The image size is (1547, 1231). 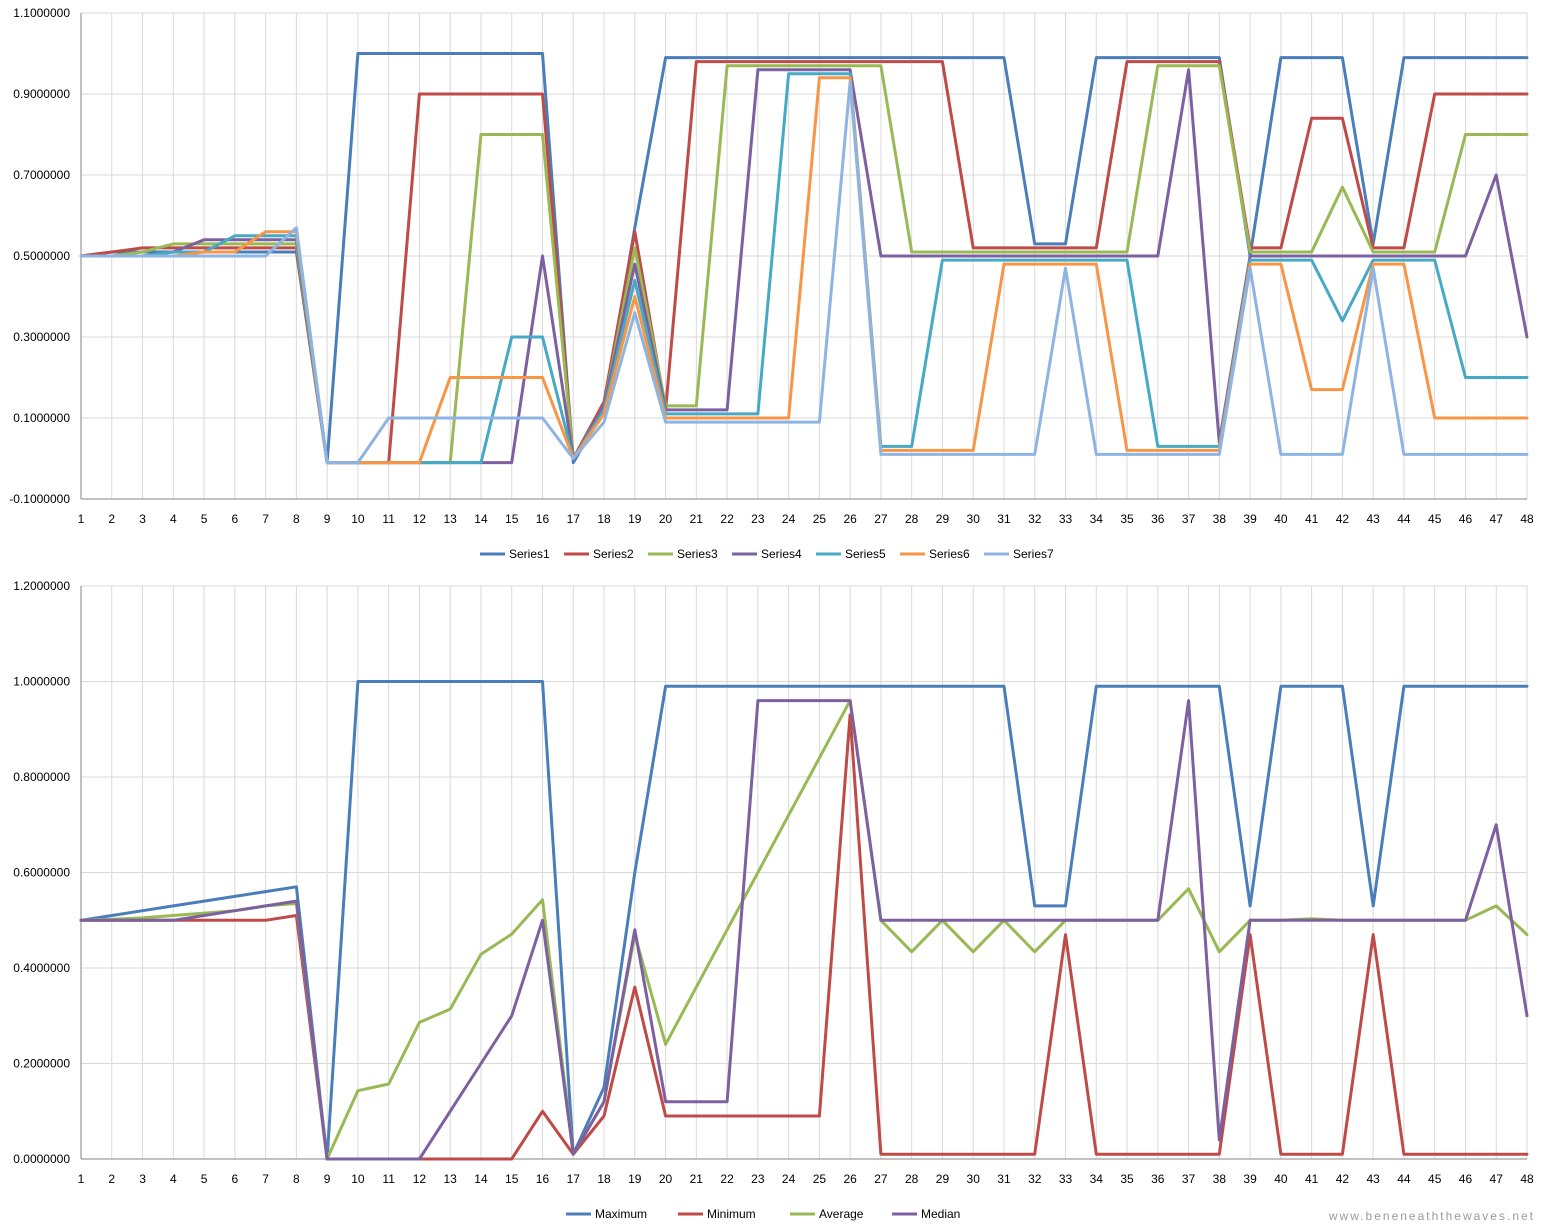 I want to click on y-tick-label: 1.1000000, so click(x=41, y=13).